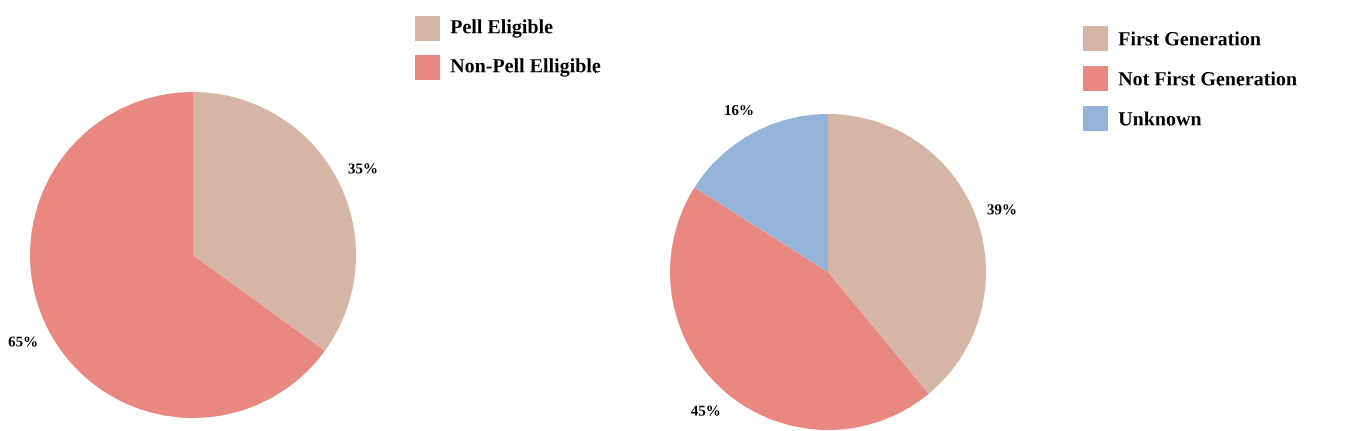 This screenshot has width=1353, height=431. I want to click on data-label: 65%, so click(22, 341).